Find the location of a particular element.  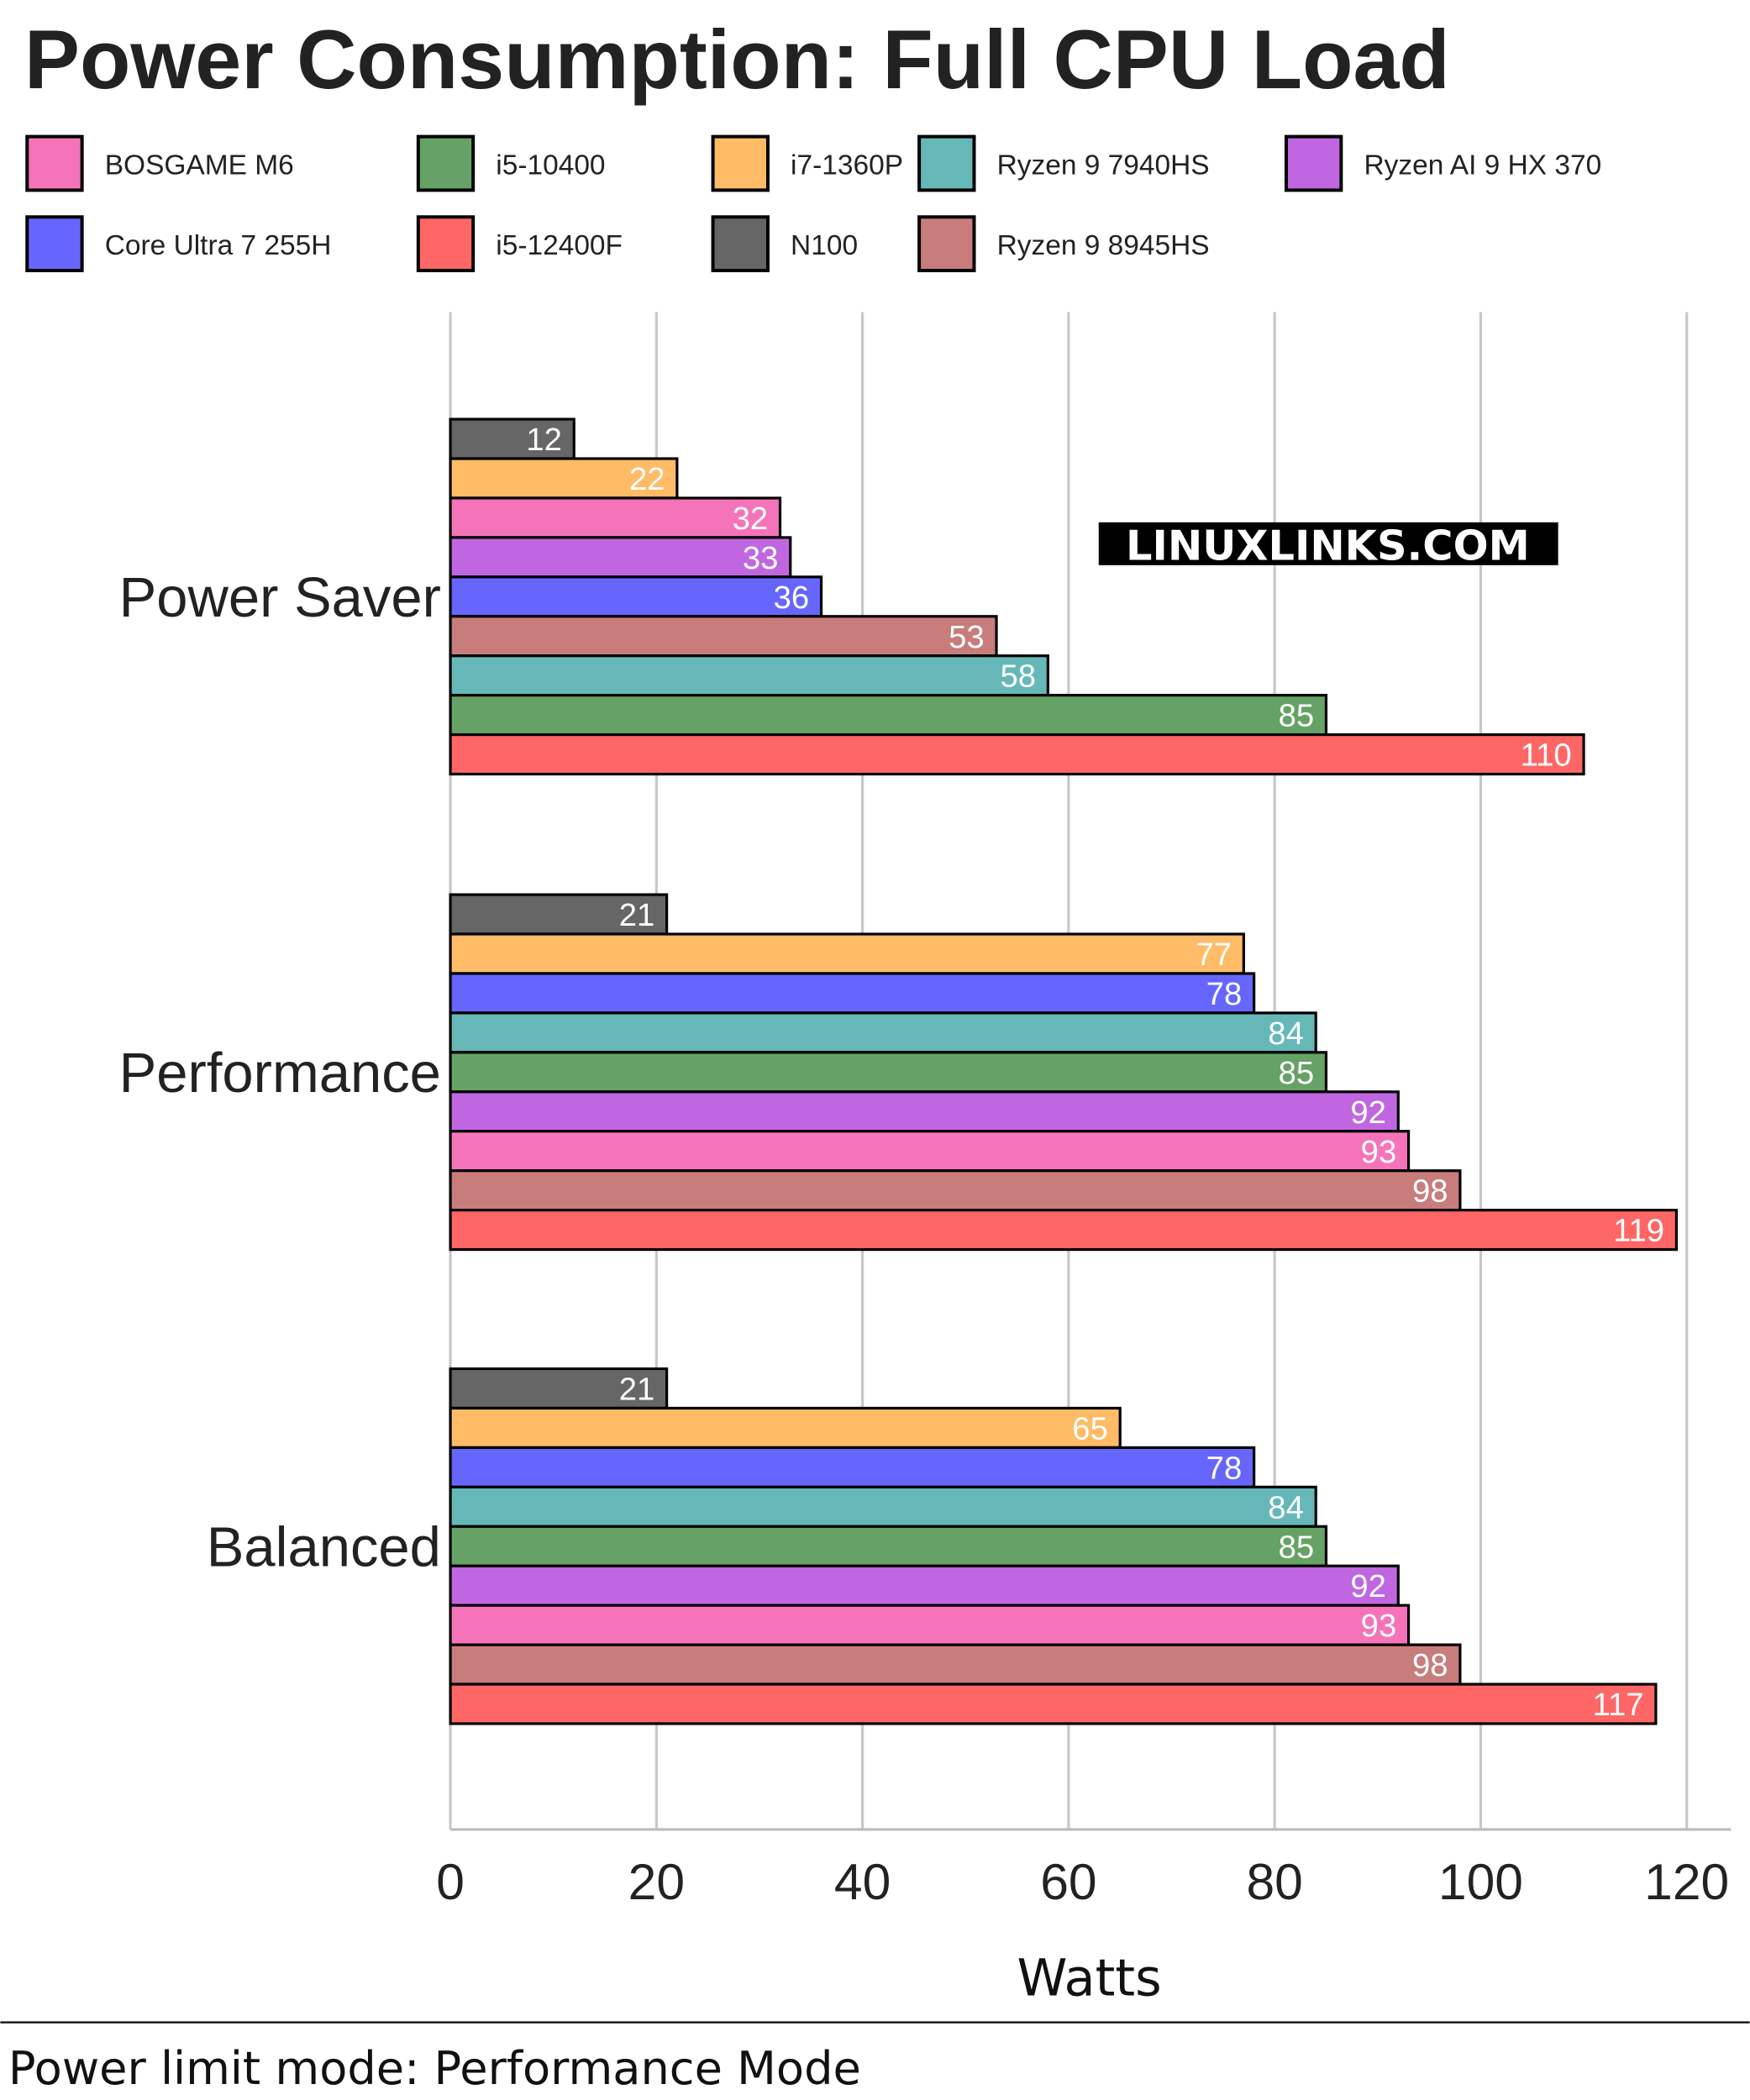

legend-item: Core Ultra 7 255H is located at coordinates (178, 244).